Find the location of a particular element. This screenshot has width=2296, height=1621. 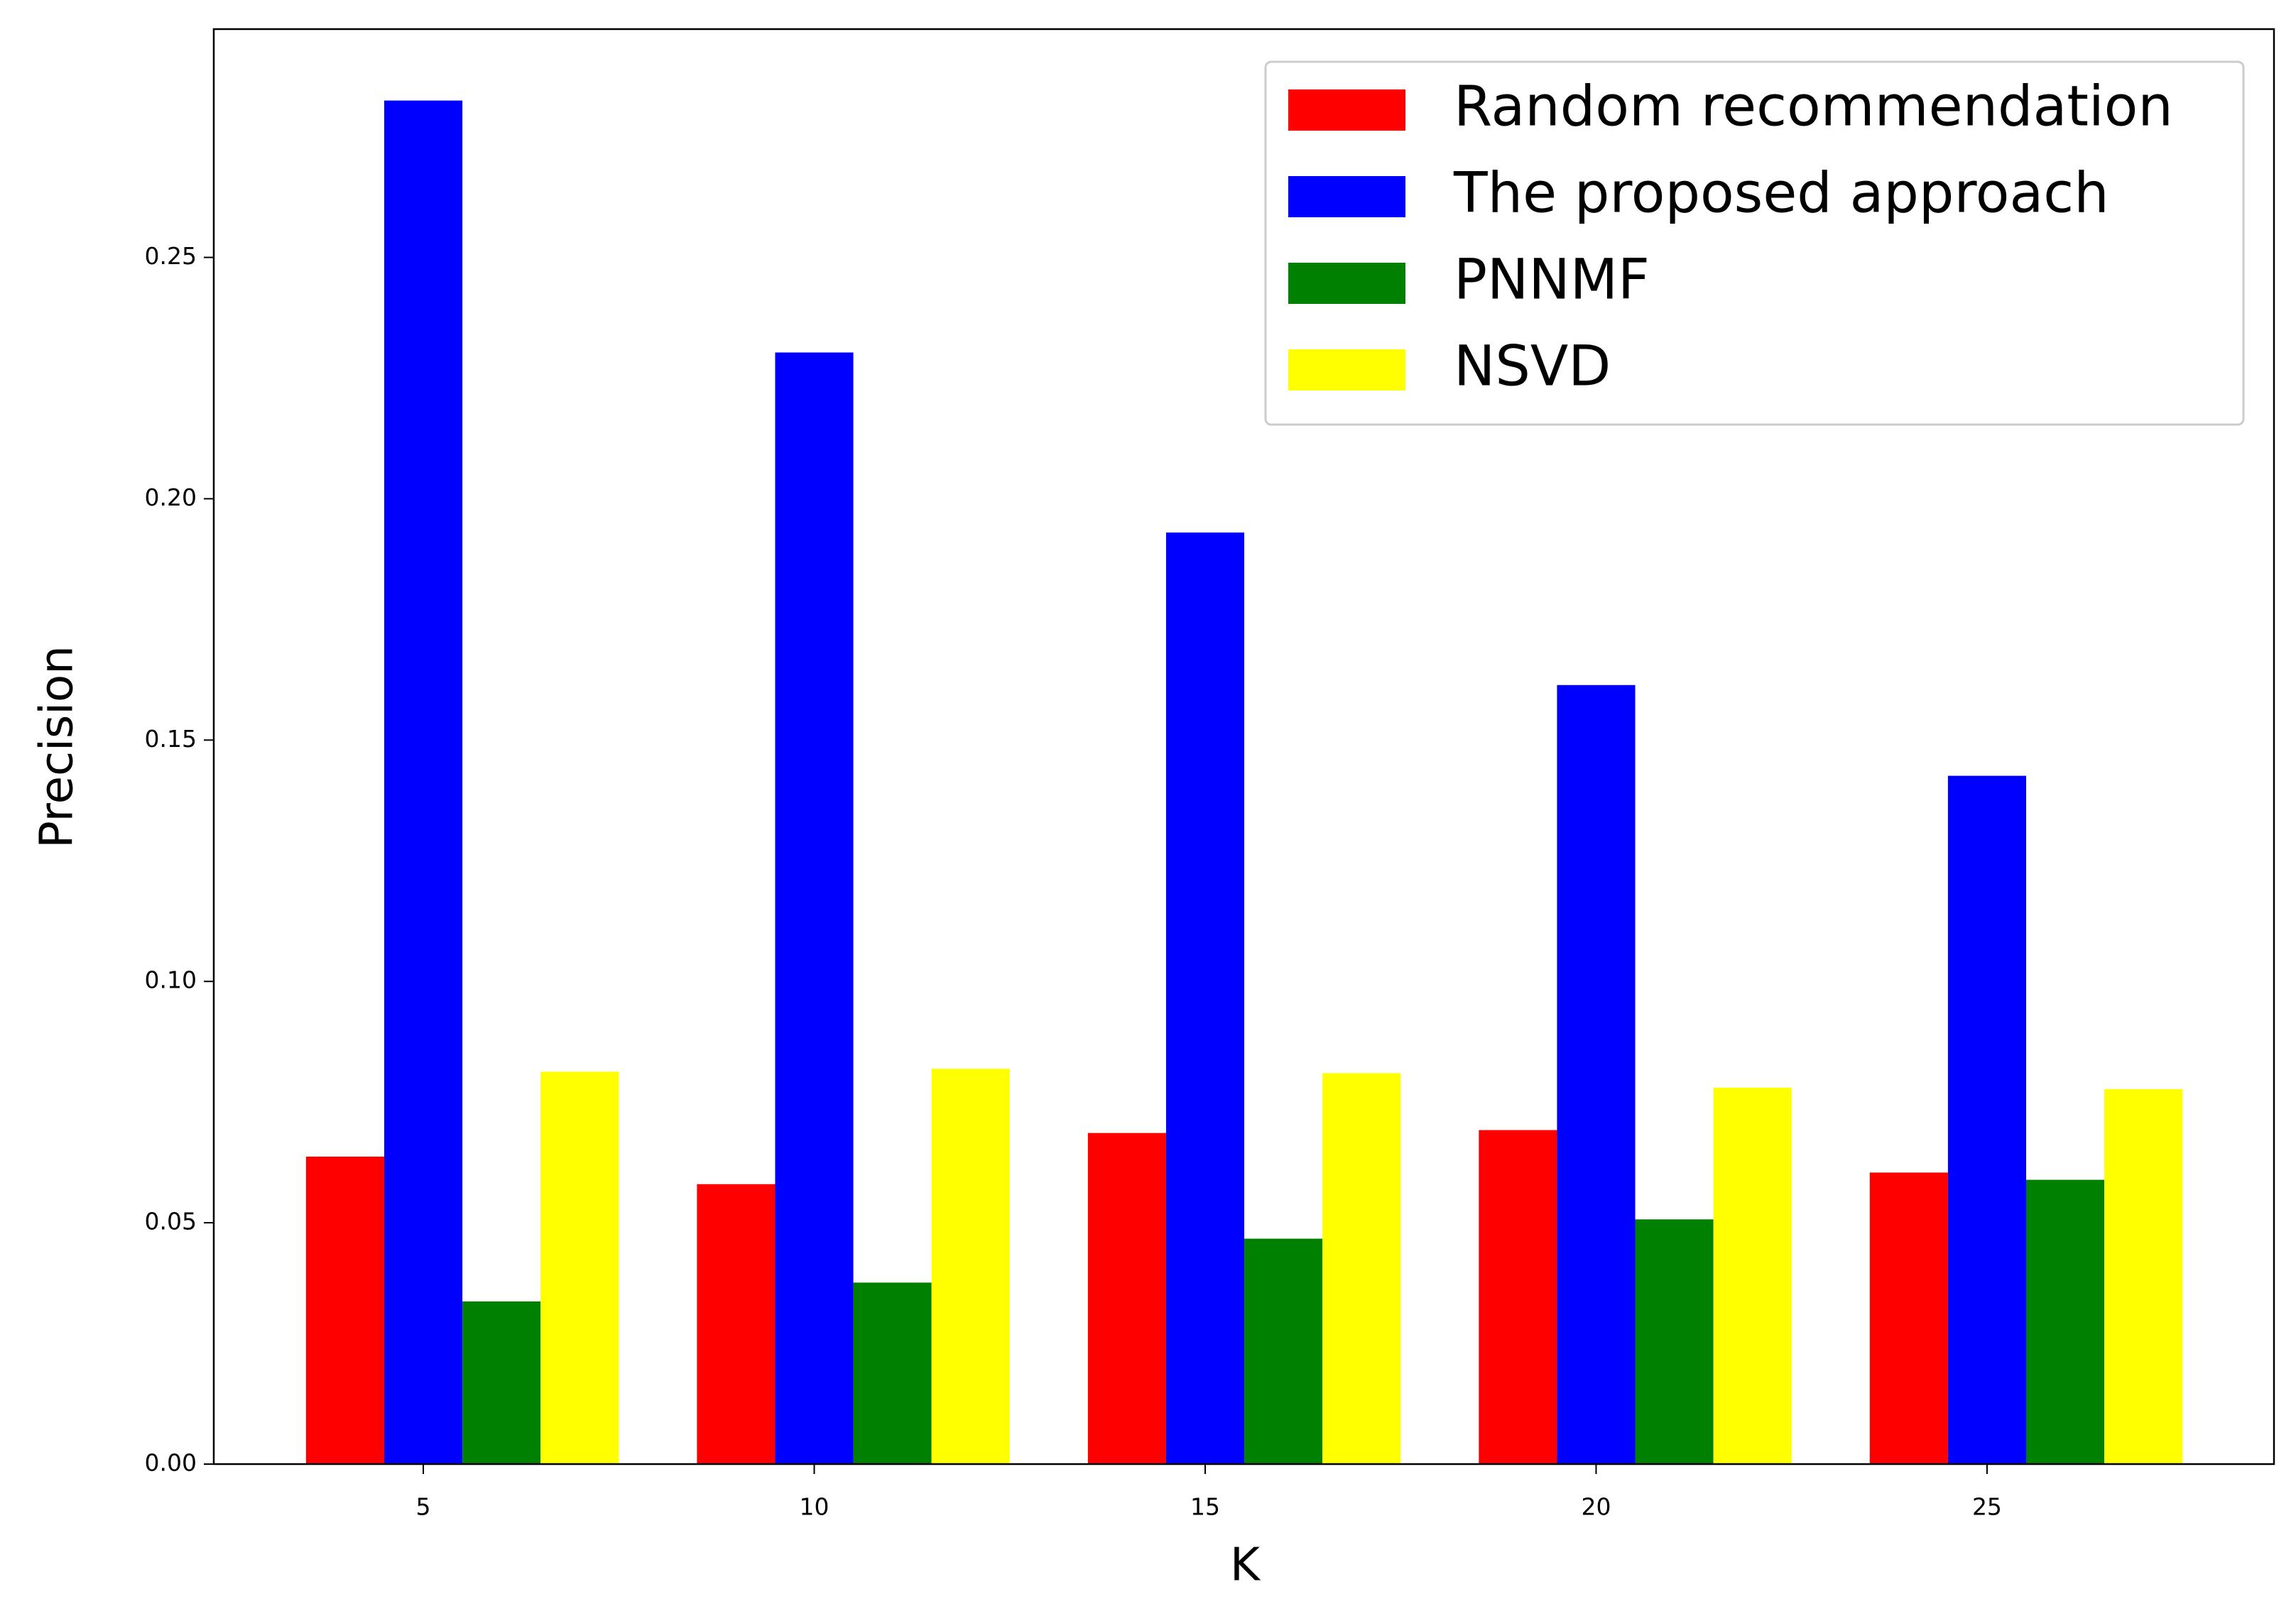

legend-label: NSVD is located at coordinates (1532, 366).